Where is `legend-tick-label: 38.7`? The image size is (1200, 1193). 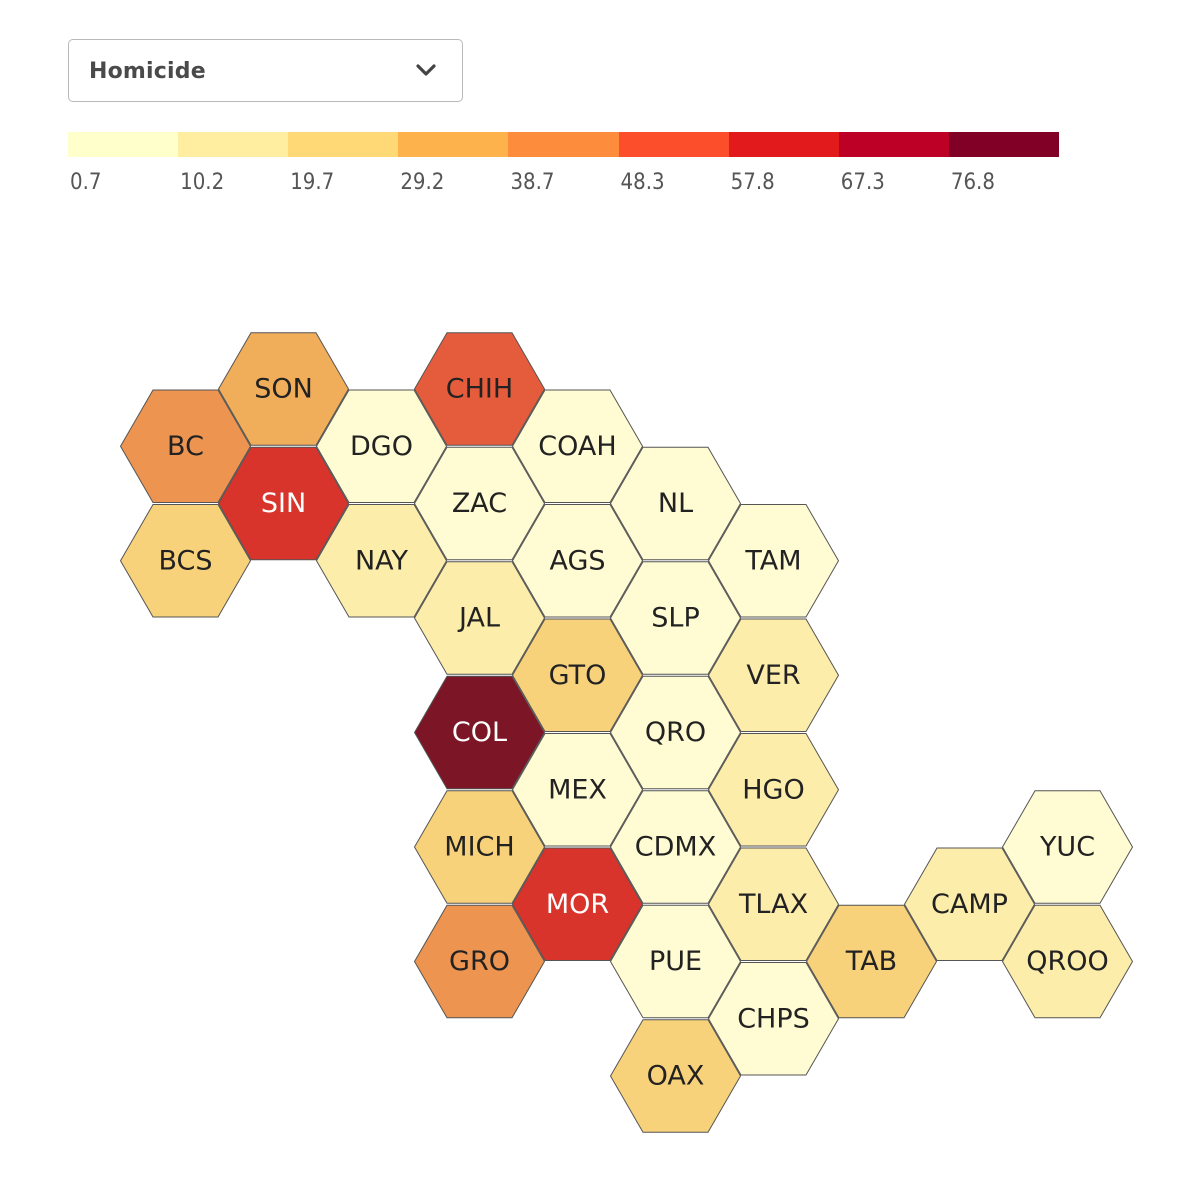
legend-tick-label: 38.7 is located at coordinates (532, 182).